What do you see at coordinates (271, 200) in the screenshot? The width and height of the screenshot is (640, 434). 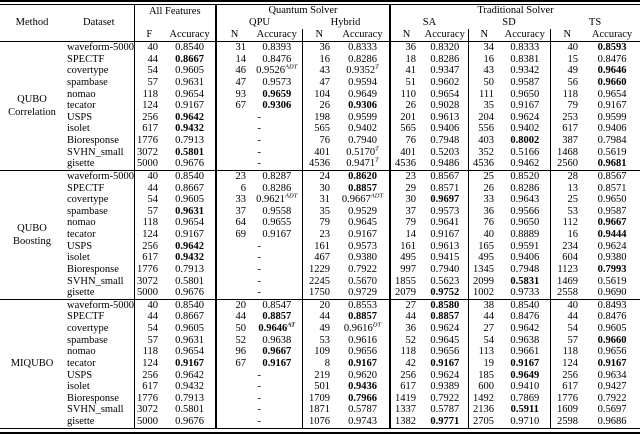 I see `accuracy-value: 0.9621` at bounding box center [271, 200].